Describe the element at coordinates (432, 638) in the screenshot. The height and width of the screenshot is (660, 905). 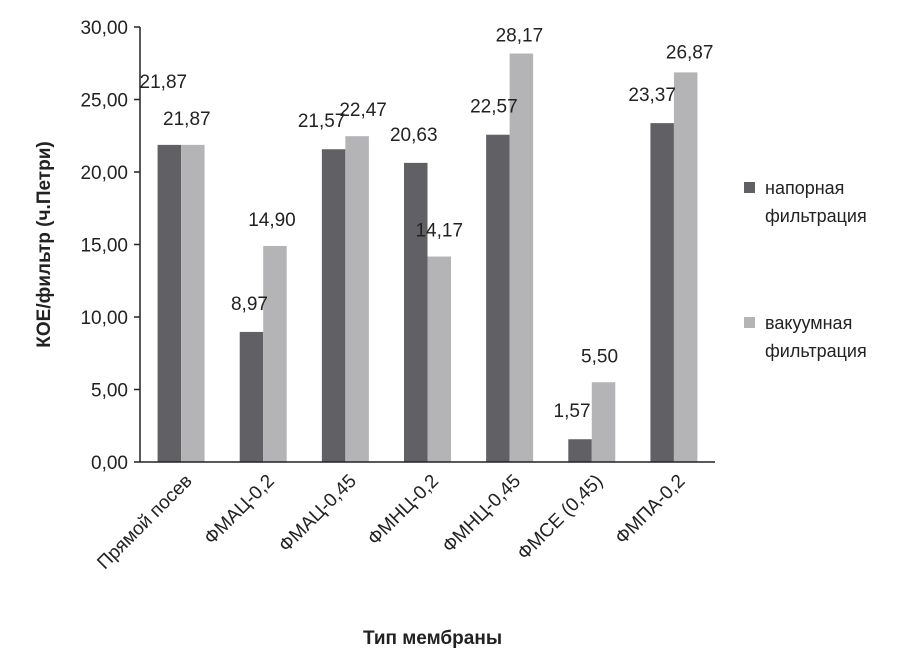
I see `x-axis-title: Тип мембраны` at that location.